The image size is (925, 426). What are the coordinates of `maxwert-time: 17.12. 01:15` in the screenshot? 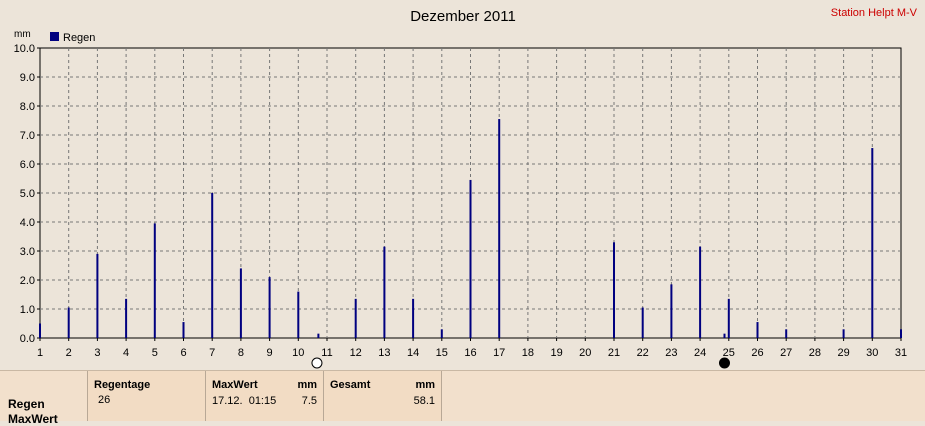 It's located at (244, 401).